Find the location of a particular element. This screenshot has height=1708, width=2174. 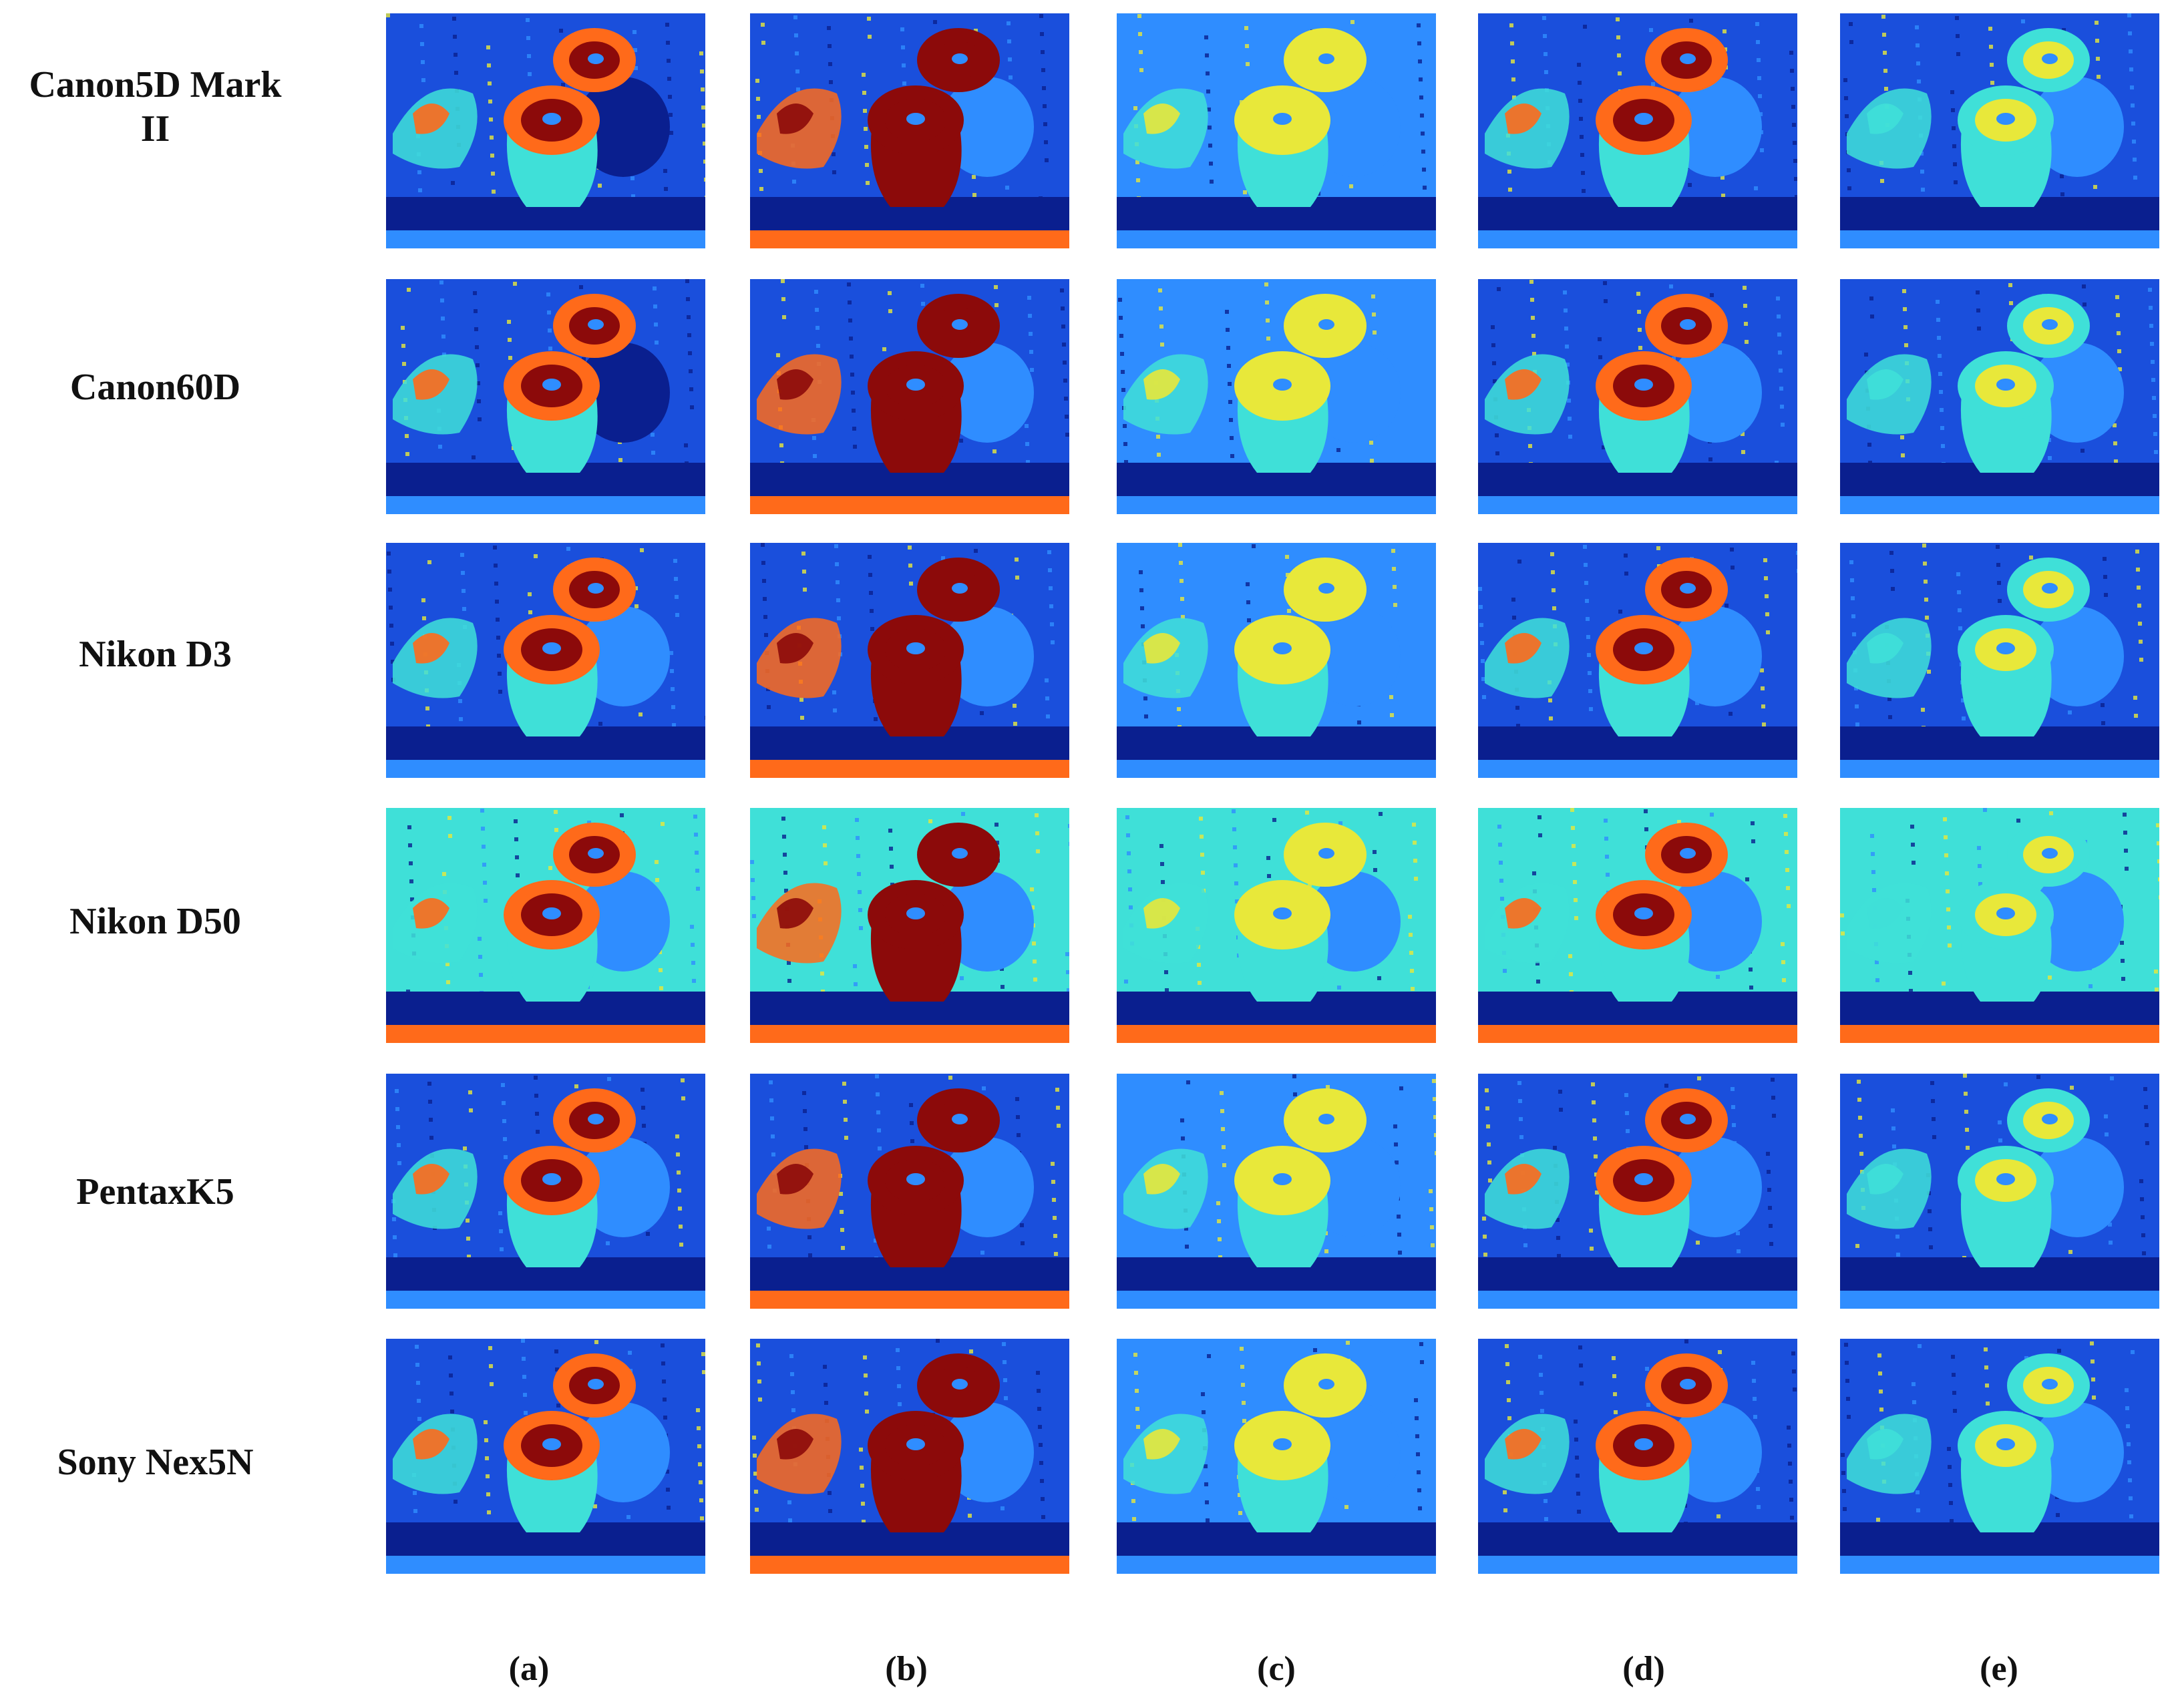

row-label-canon60d: Canon60D is located at coordinates (155, 387).